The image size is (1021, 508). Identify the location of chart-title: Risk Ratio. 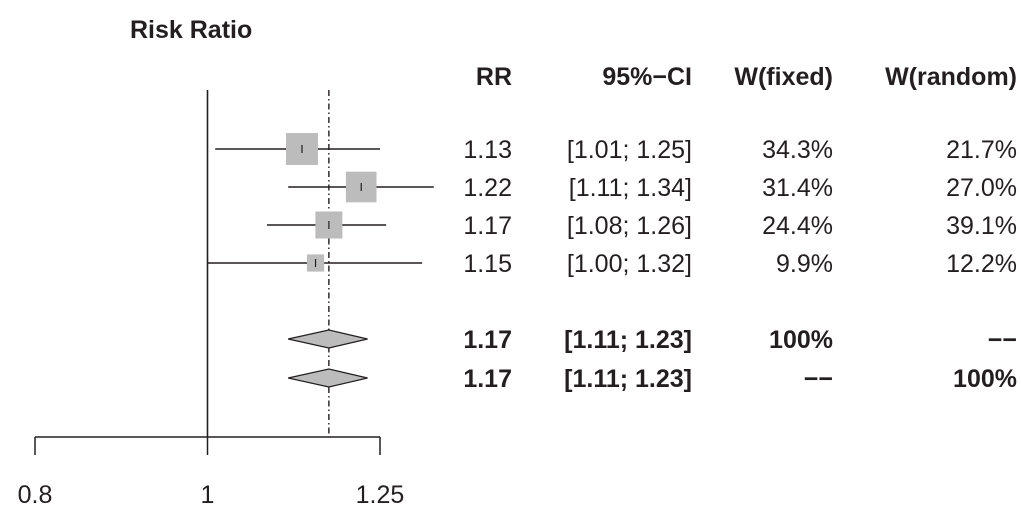
(191, 30).